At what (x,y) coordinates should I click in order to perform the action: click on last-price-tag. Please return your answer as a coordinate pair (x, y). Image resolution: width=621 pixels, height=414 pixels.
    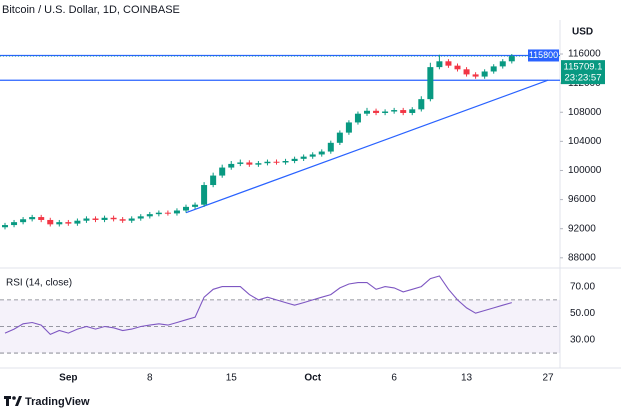
    Looking at the image, I should click on (583, 72).